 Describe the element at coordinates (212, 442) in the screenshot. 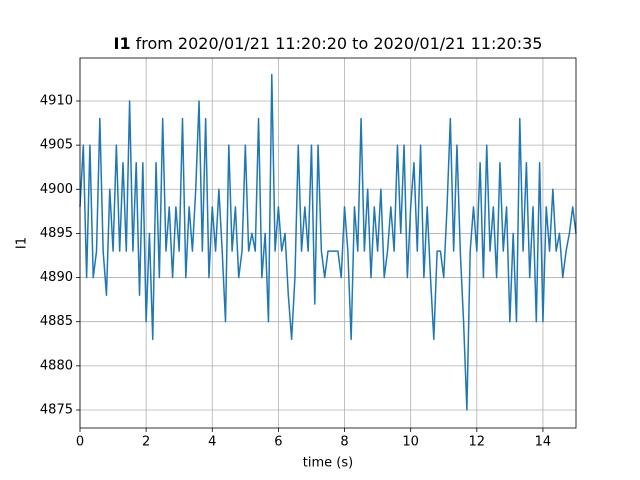

I see `x-tick-label: 4` at that location.